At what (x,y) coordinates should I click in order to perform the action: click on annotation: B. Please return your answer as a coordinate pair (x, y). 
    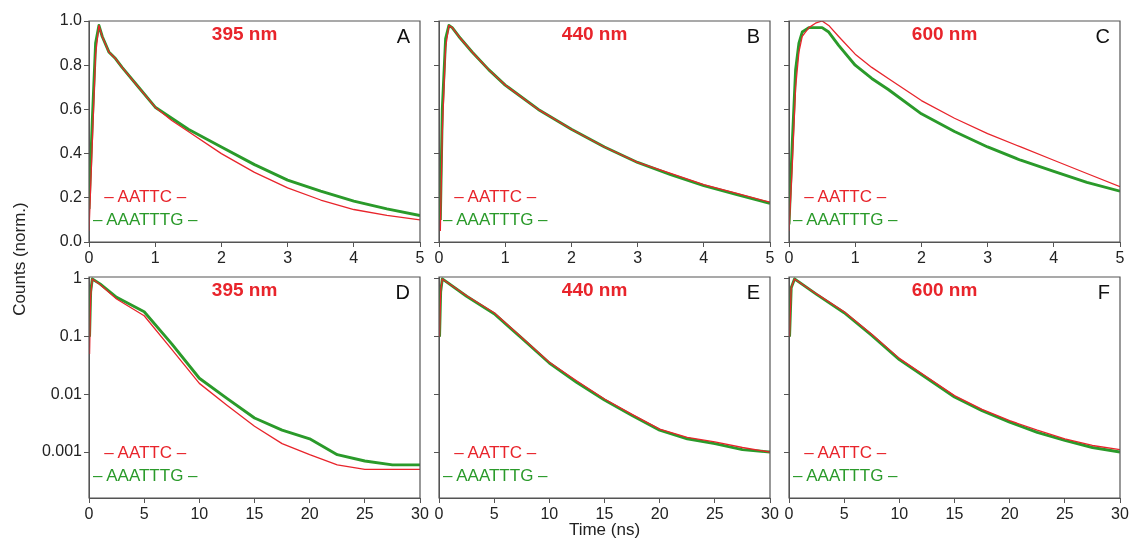
    Looking at the image, I should click on (753, 35).